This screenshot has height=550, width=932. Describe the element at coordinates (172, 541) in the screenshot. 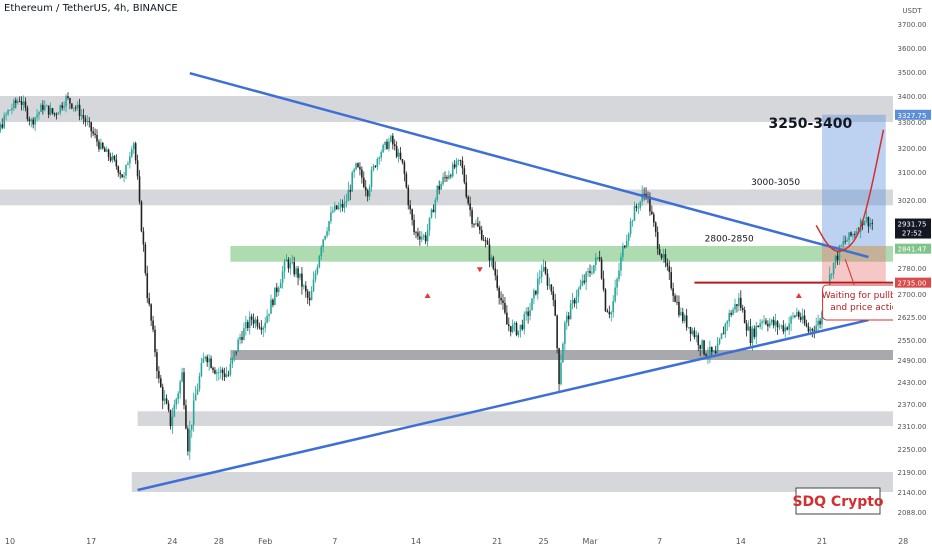

I see `x-tick-label: 24` at that location.